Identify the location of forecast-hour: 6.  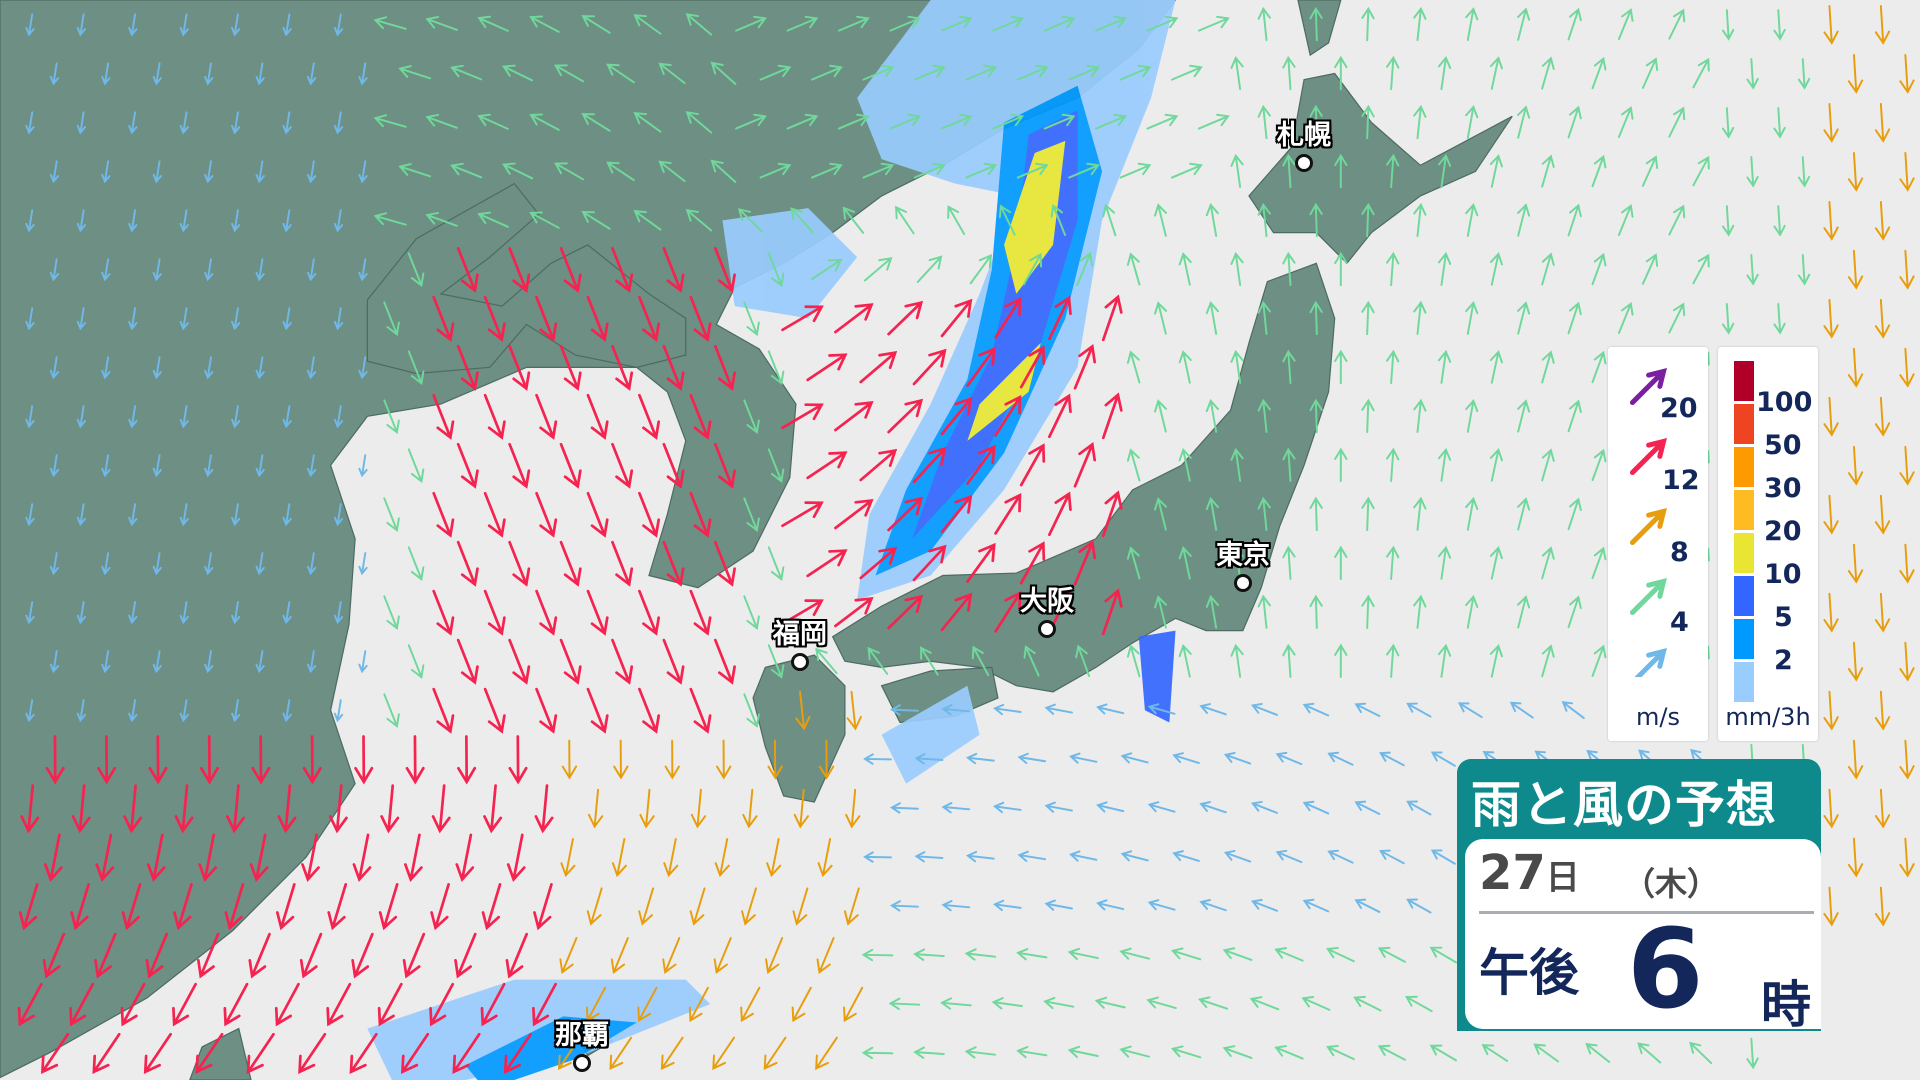
(1665, 969).